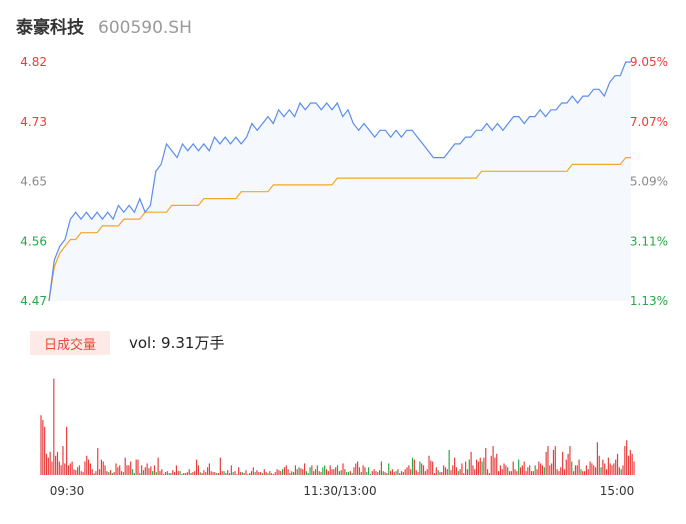  What do you see at coordinates (33, 62) in the screenshot?
I see `price-tick-label: 4.82` at bounding box center [33, 62].